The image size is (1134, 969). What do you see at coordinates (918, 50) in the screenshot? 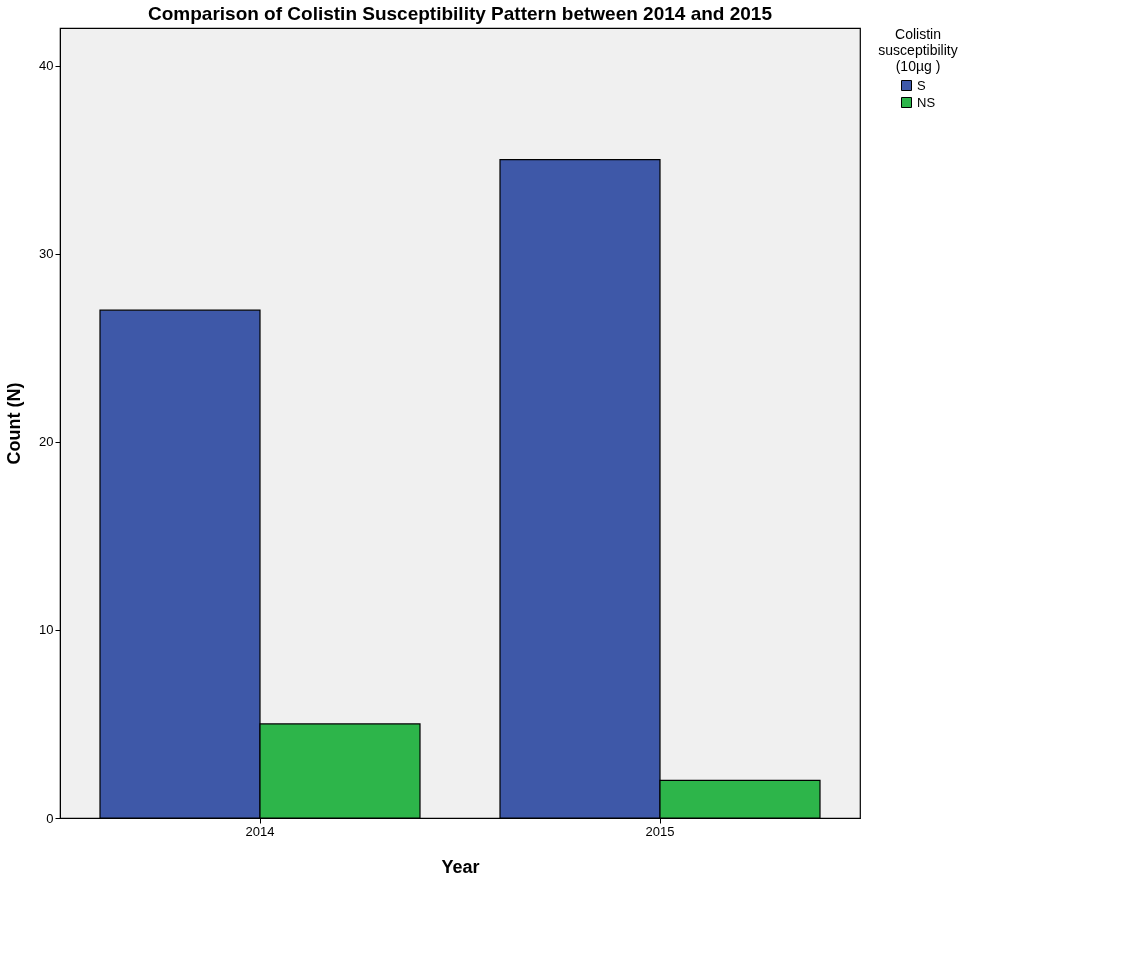
I see `legend-title: Colistin susceptibility (10µg )` at bounding box center [918, 50].